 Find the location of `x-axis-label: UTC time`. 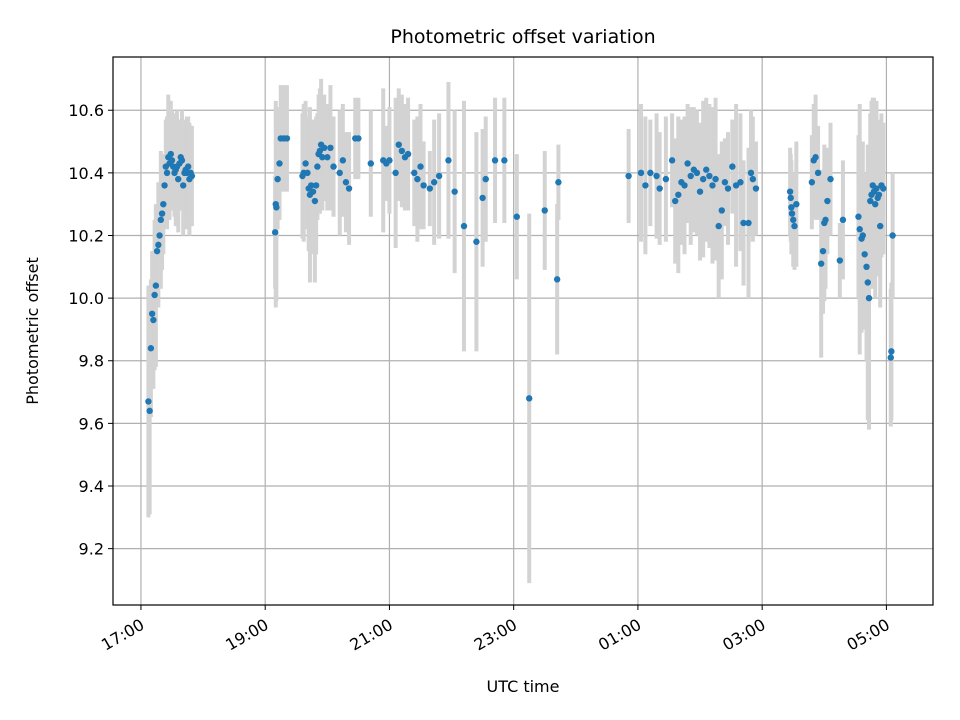

x-axis-label: UTC time is located at coordinates (523, 686).